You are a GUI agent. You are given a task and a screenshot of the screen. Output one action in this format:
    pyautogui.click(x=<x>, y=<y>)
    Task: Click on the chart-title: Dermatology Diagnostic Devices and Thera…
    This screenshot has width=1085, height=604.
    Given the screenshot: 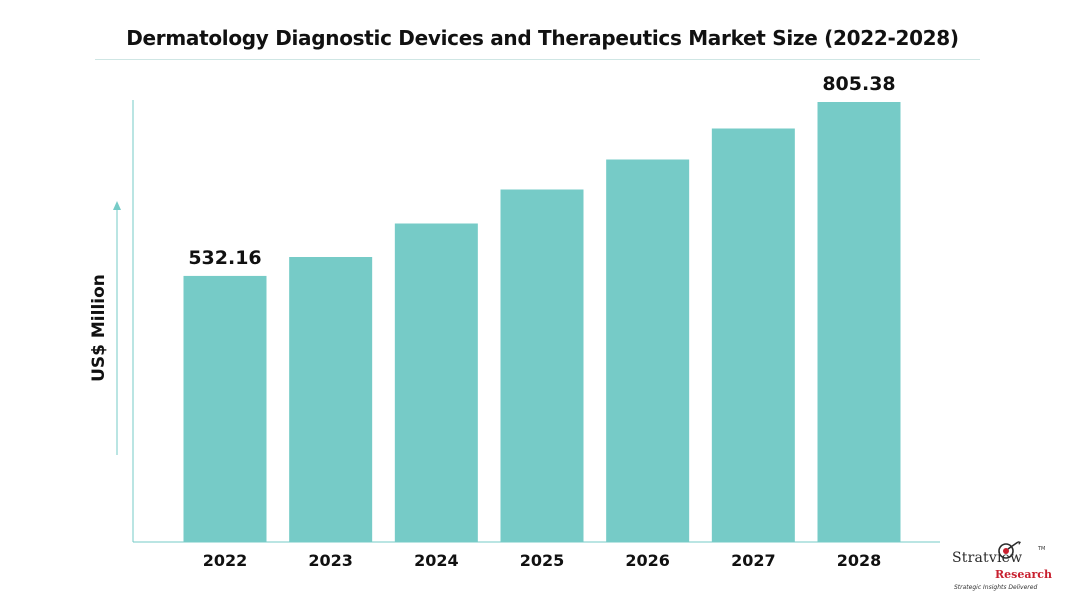 What is the action you would take?
    pyautogui.click(x=542, y=38)
    